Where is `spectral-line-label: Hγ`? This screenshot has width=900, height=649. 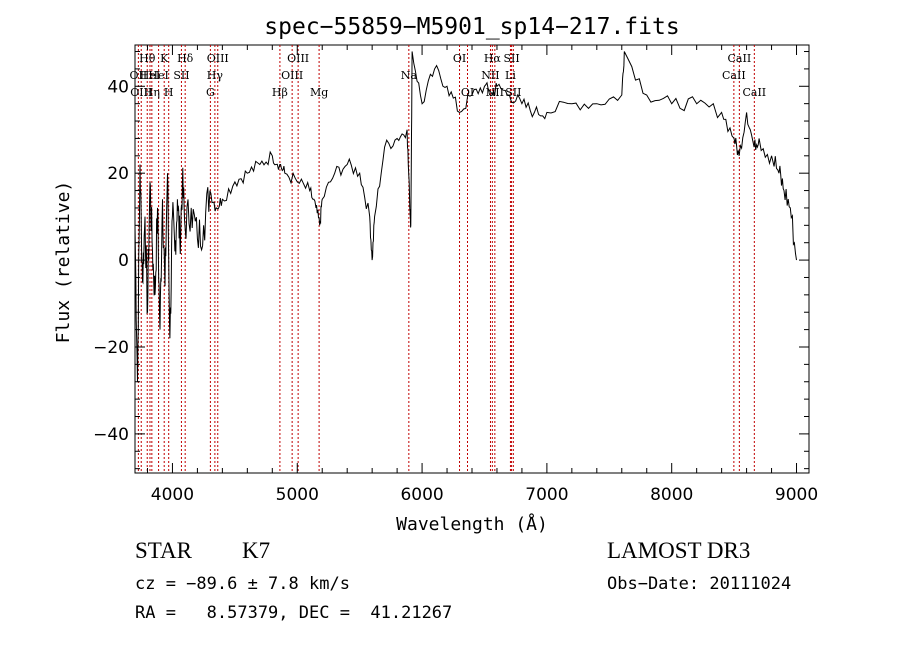 spectral-line-label: Hγ is located at coordinates (215, 75).